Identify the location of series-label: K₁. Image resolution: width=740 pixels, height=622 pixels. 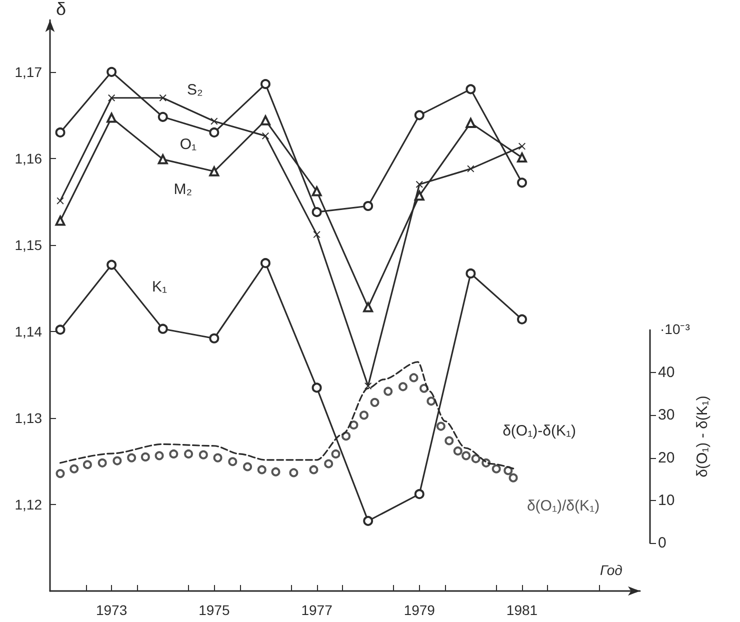
(160, 287).